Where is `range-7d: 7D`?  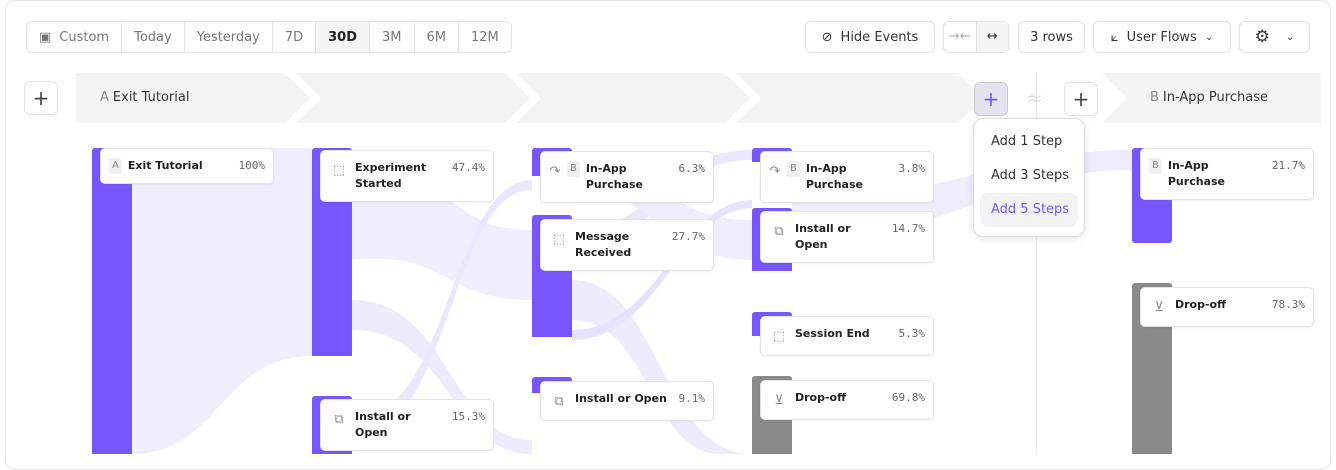
range-7d: 7D is located at coordinates (295, 37).